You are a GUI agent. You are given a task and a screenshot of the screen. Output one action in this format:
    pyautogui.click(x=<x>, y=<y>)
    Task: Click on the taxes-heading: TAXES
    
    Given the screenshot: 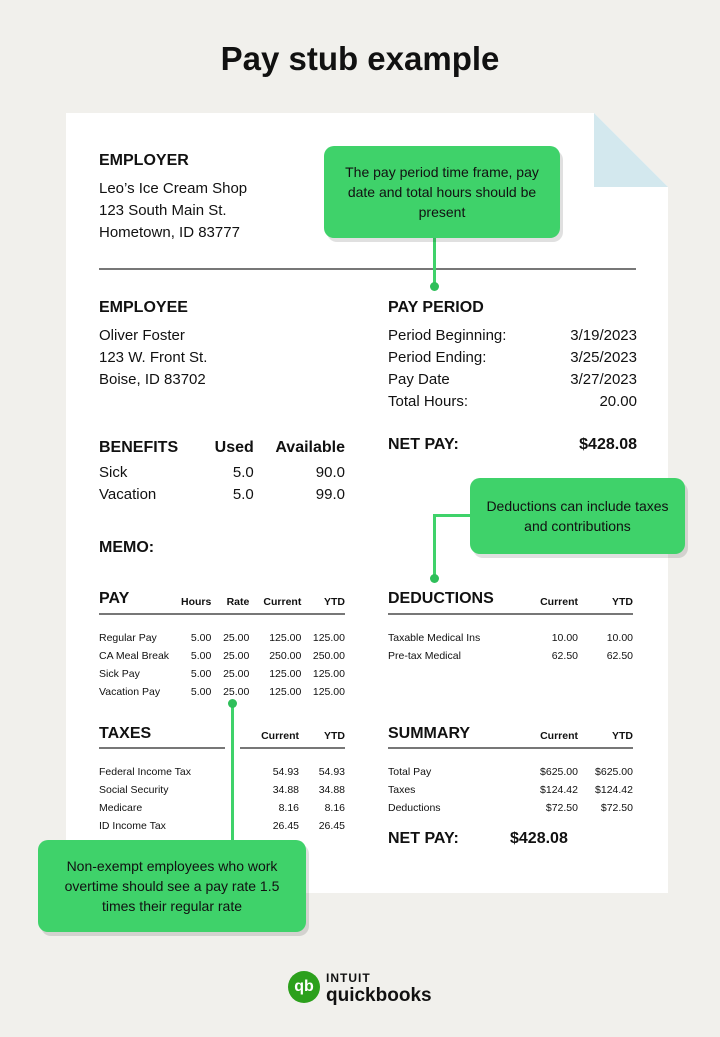 What is the action you would take?
    pyautogui.click(x=125, y=733)
    